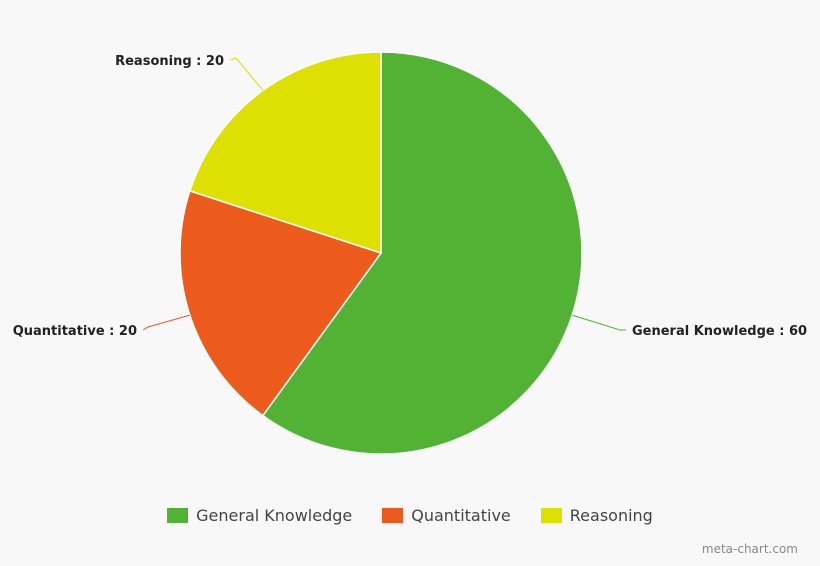 Image resolution: width=820 pixels, height=566 pixels. What do you see at coordinates (169, 61) in the screenshot?
I see `data-label-reasoning: Reasoning : 20` at bounding box center [169, 61].